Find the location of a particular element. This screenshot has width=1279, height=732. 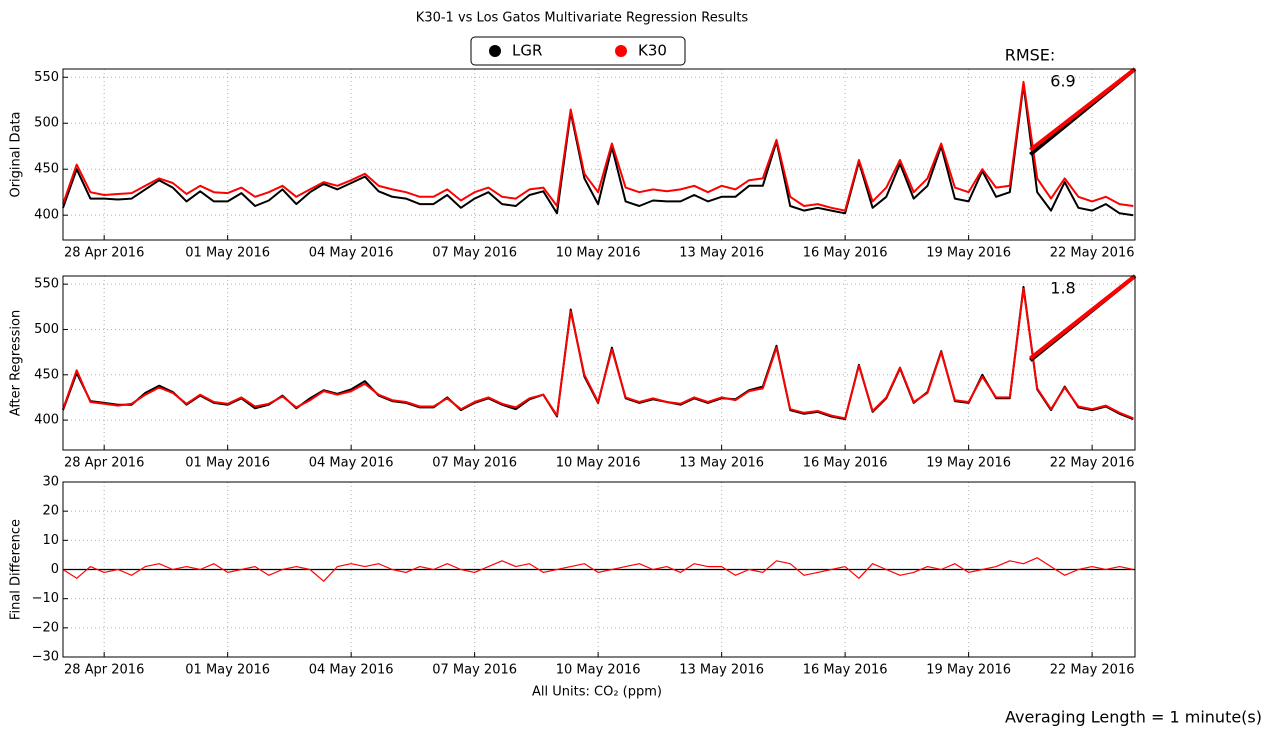

y-axis-label: After Regression is located at coordinates (16, 363).